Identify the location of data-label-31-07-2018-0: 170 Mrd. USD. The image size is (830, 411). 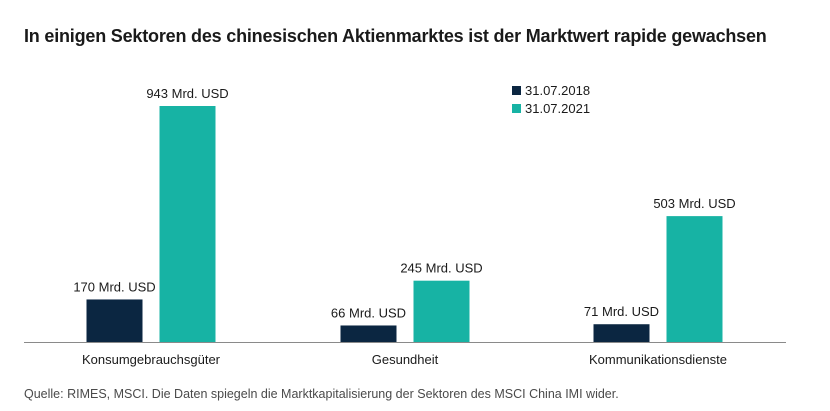
(114, 286).